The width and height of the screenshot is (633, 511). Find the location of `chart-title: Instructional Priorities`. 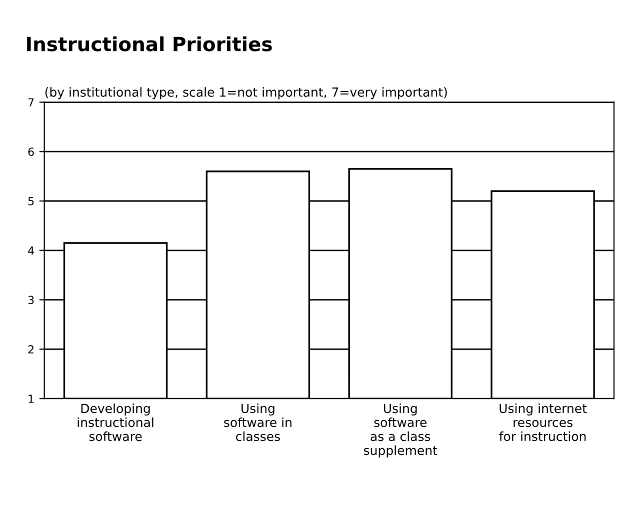

chart-title: Instructional Priorities is located at coordinates (149, 44).